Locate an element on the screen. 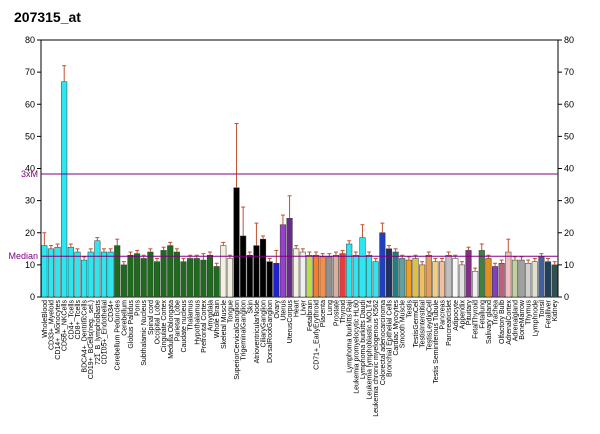 The image size is (600, 434). y-tick-label: 20 is located at coordinates (30, 233).